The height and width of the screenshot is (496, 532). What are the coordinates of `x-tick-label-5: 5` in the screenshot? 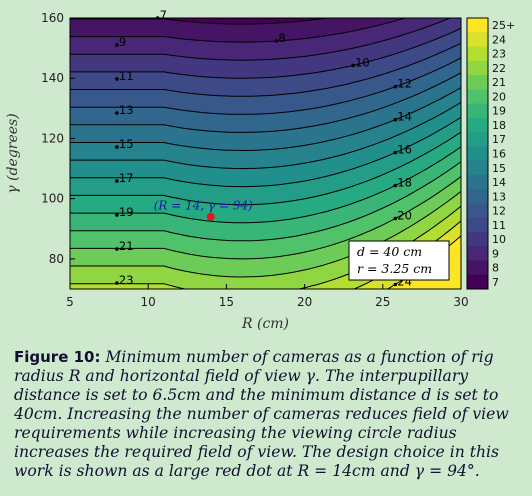 It's located at (70, 302).